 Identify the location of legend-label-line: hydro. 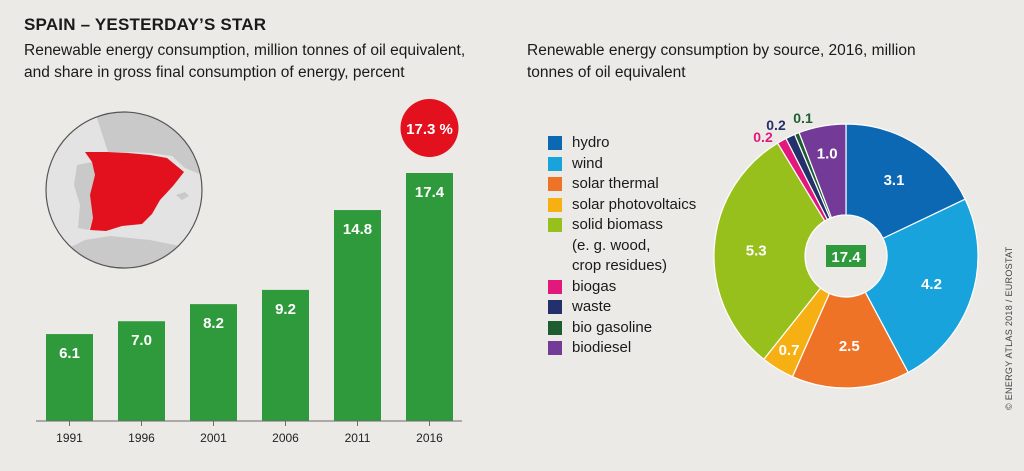
(591, 142).